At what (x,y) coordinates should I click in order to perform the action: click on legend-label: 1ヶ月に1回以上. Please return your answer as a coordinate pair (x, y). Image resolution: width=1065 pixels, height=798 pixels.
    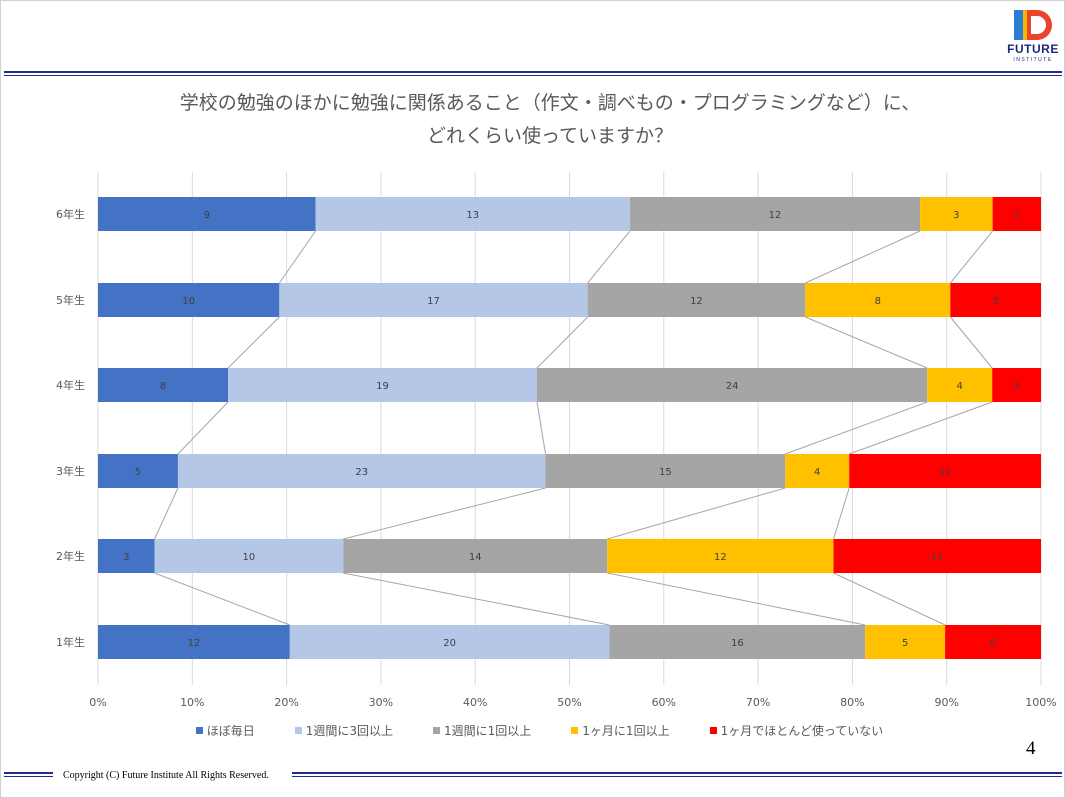
    Looking at the image, I should click on (626, 731).